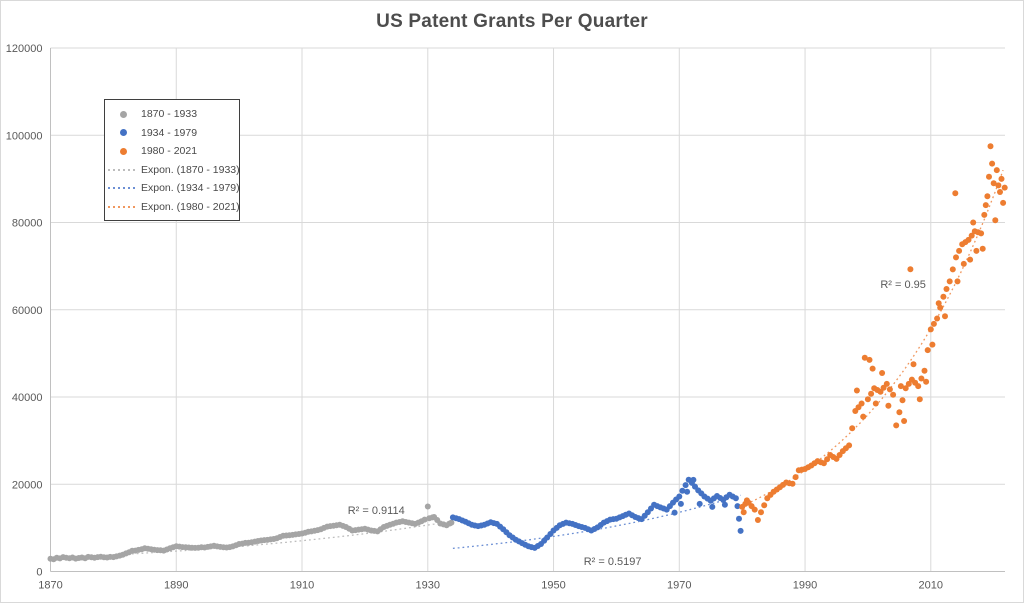 The width and height of the screenshot is (1024, 603). I want to click on legend-label: 1934 - 1979, so click(169, 132).